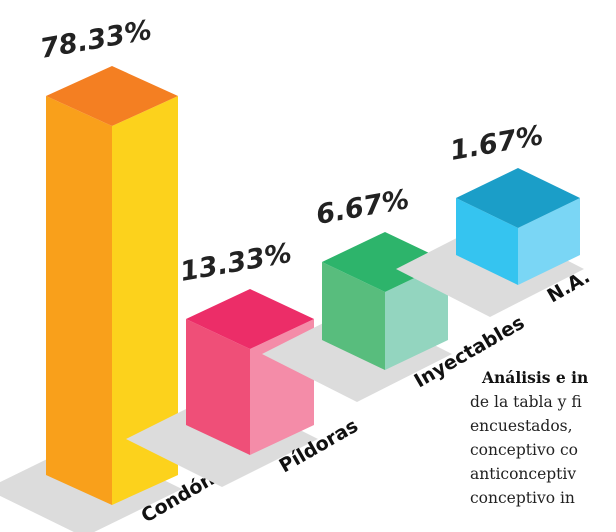 The width and height of the screenshot is (616, 532). What do you see at coordinates (534, 377) in the screenshot?
I see `text-heading: Análisis e in` at bounding box center [534, 377].